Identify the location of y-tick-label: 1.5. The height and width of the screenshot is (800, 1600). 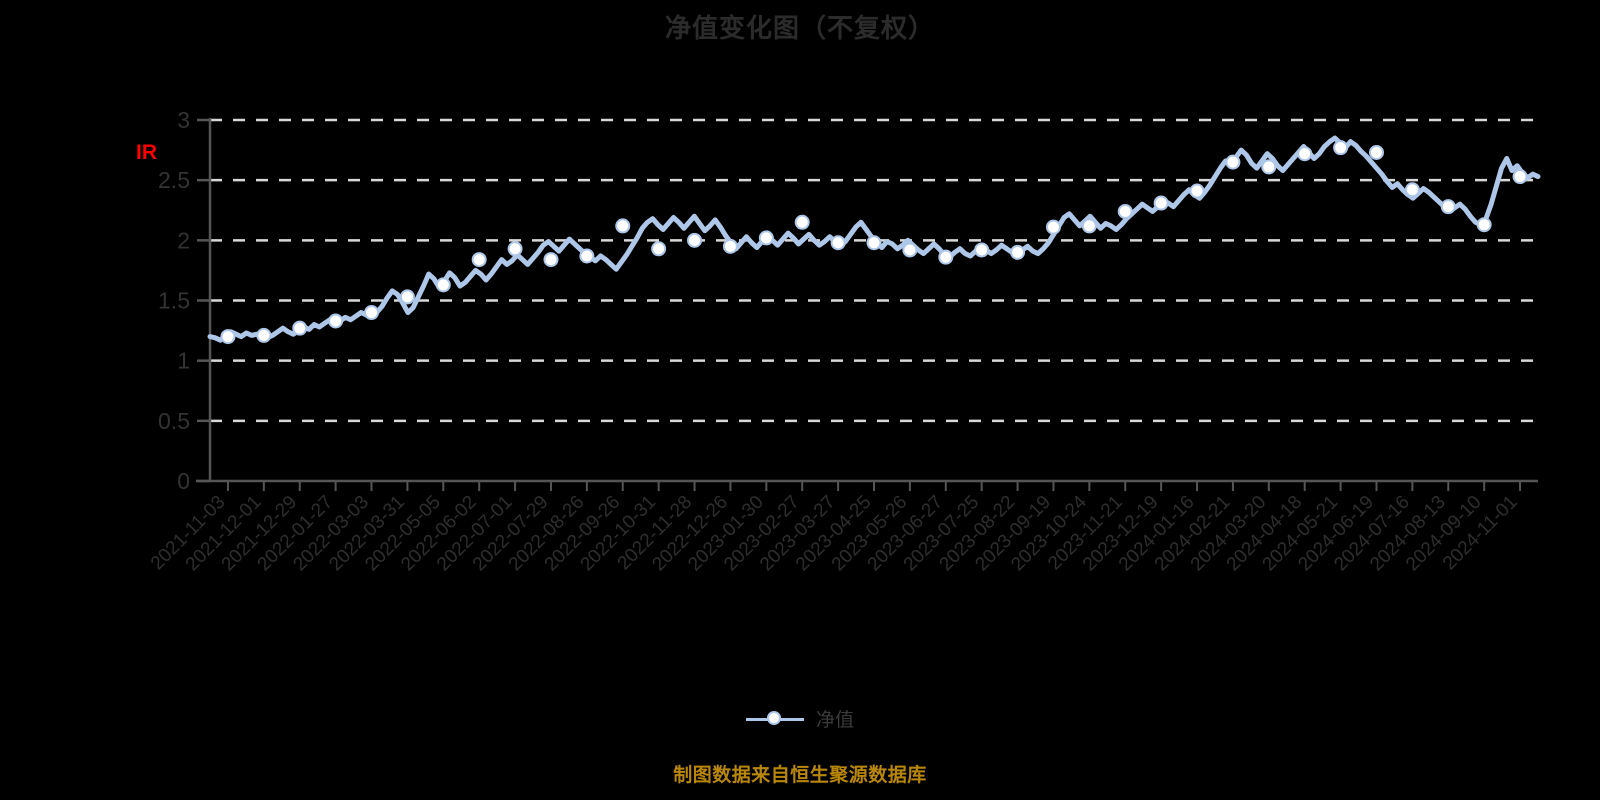
(174, 301).